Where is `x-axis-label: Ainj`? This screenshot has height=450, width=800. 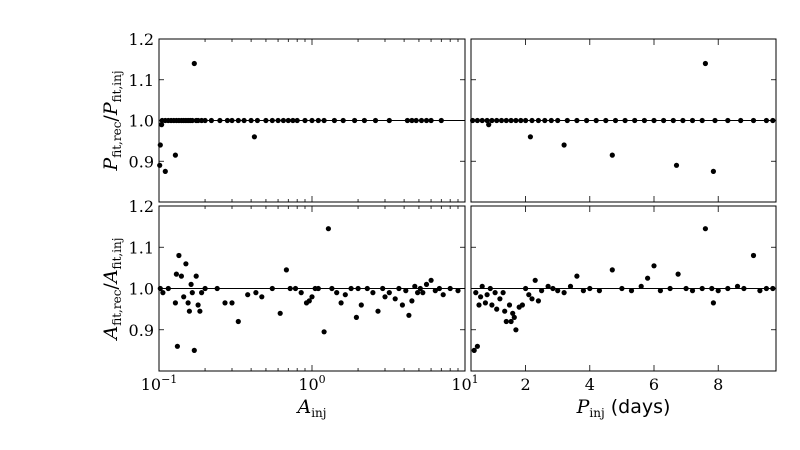 x-axis-label: Ainj is located at coordinates (310, 408).